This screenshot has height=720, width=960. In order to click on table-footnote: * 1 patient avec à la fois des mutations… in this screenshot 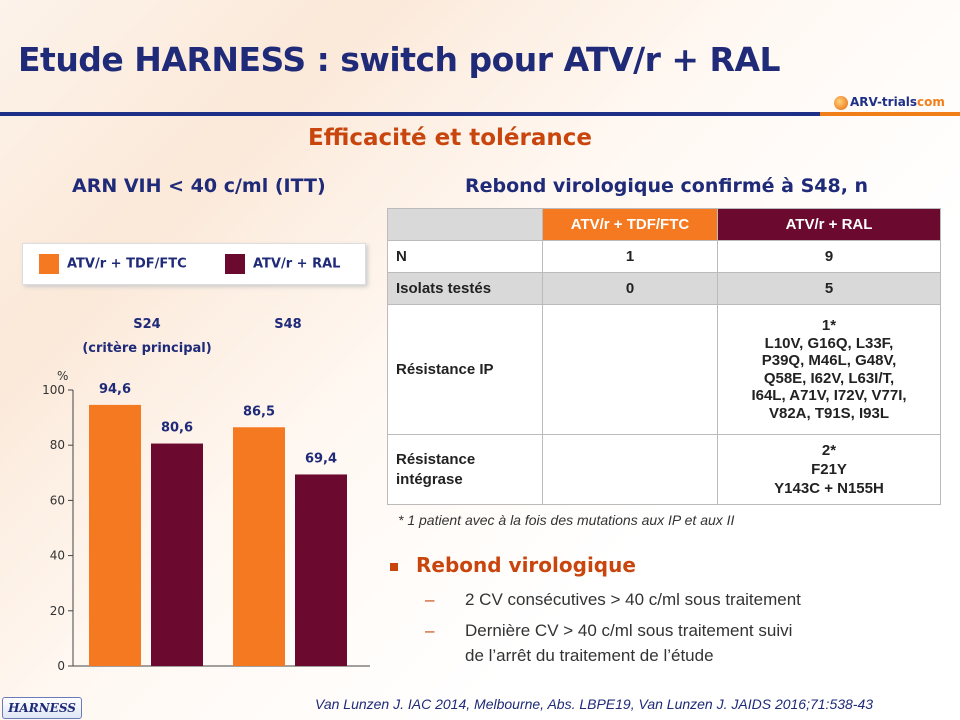, I will do `click(566, 520)`.